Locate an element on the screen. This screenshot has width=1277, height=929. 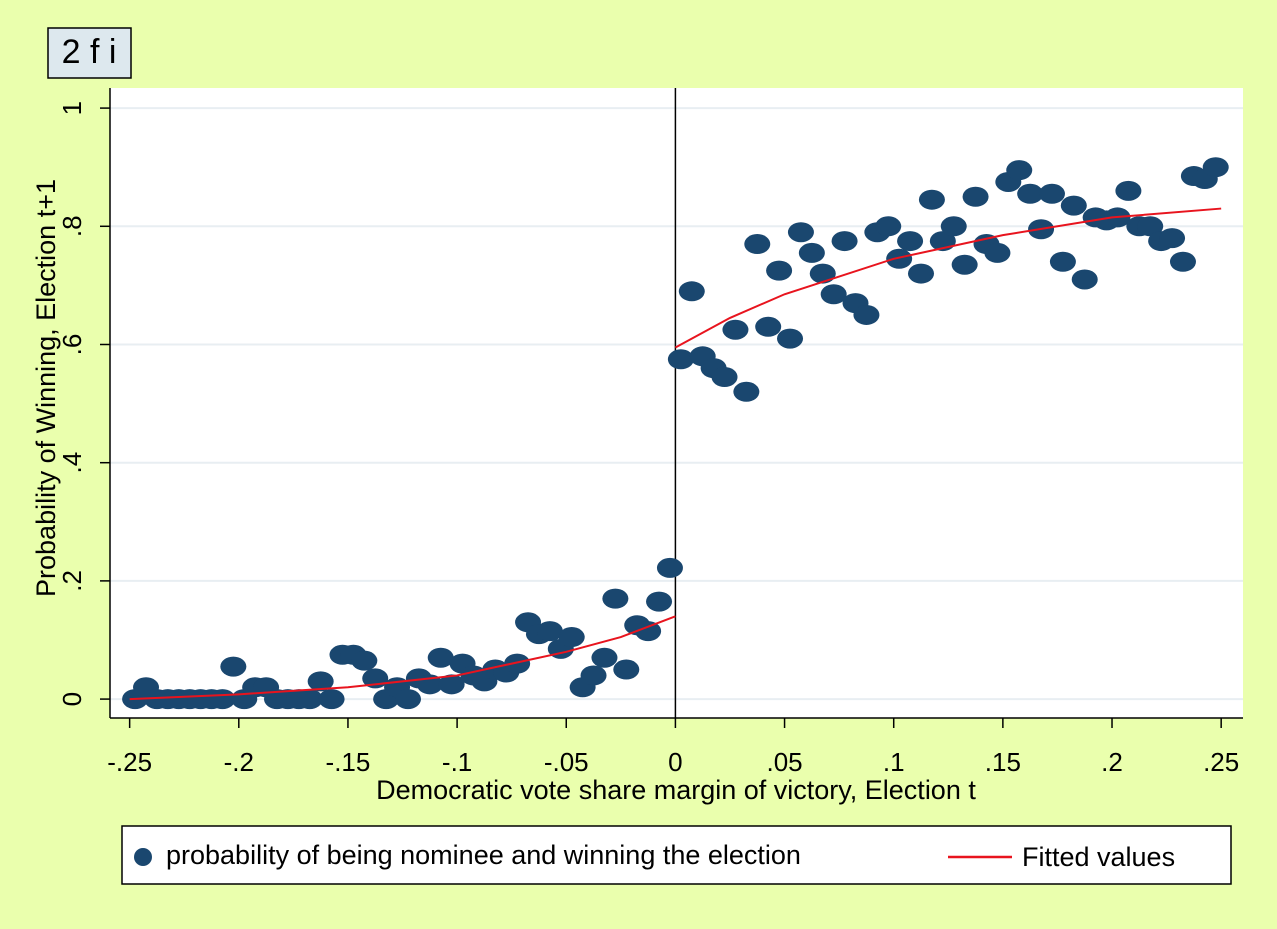
legend-box is located at coordinates (676, 855).